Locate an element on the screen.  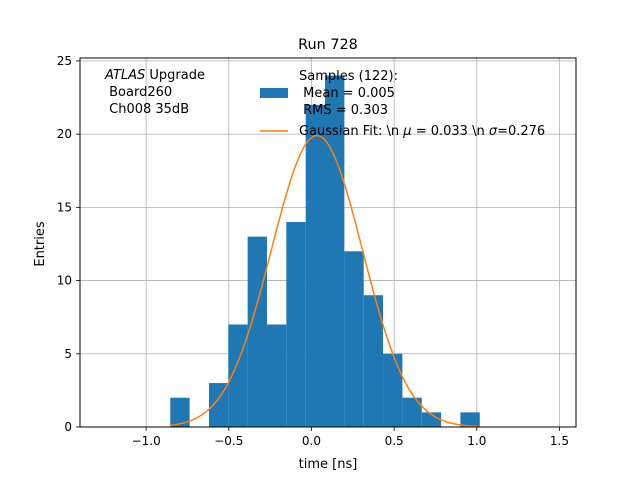
legend-fit-part-3: =0.276 is located at coordinates (521, 131).